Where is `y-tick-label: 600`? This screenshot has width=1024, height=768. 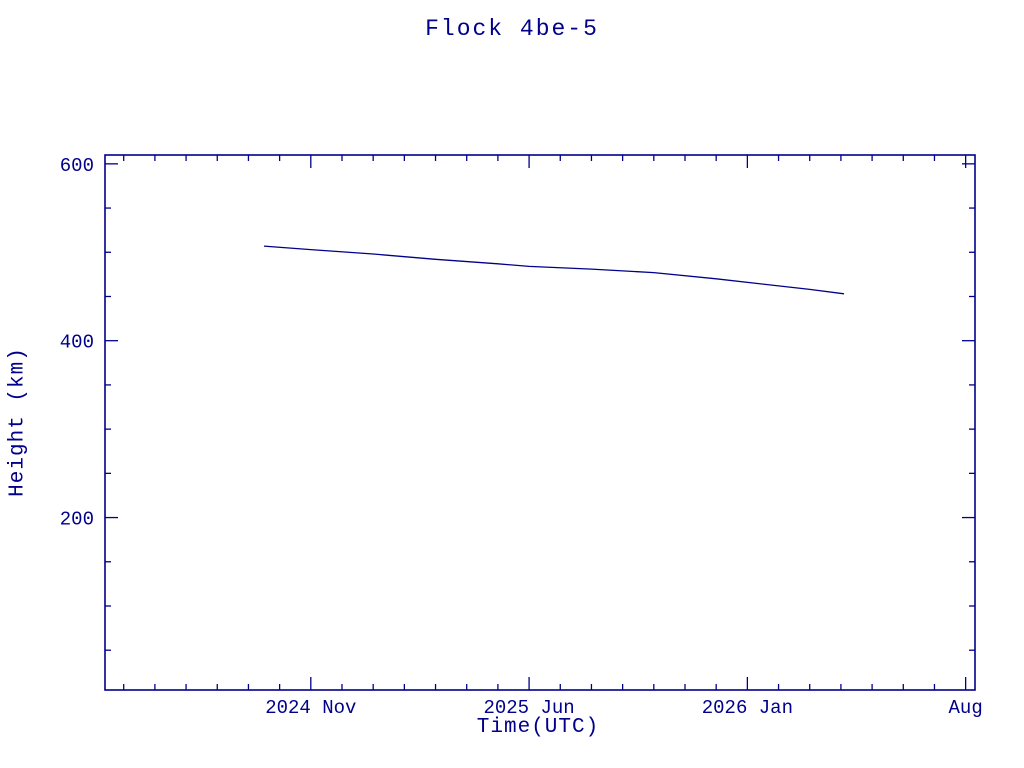
y-tick-label: 600 is located at coordinates (77, 166).